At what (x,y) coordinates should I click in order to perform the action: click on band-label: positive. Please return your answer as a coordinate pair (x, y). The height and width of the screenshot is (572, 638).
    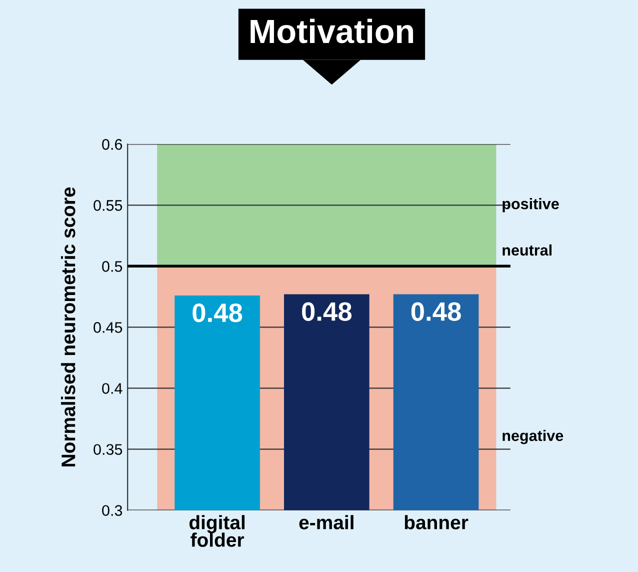
    Looking at the image, I should click on (530, 205).